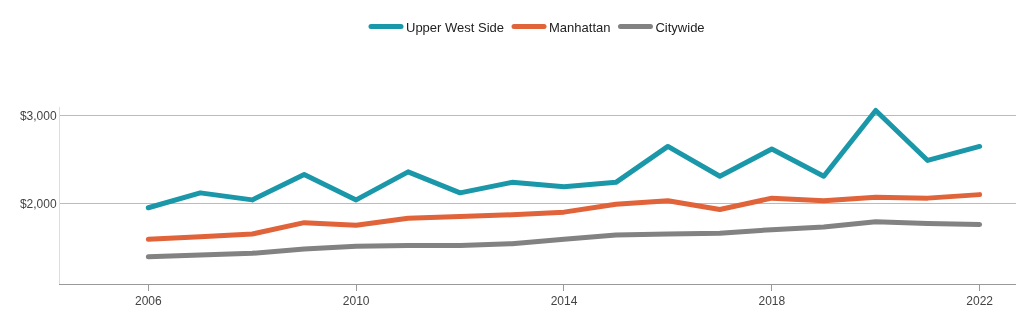  I want to click on x-tick-label: 2018, so click(772, 301).